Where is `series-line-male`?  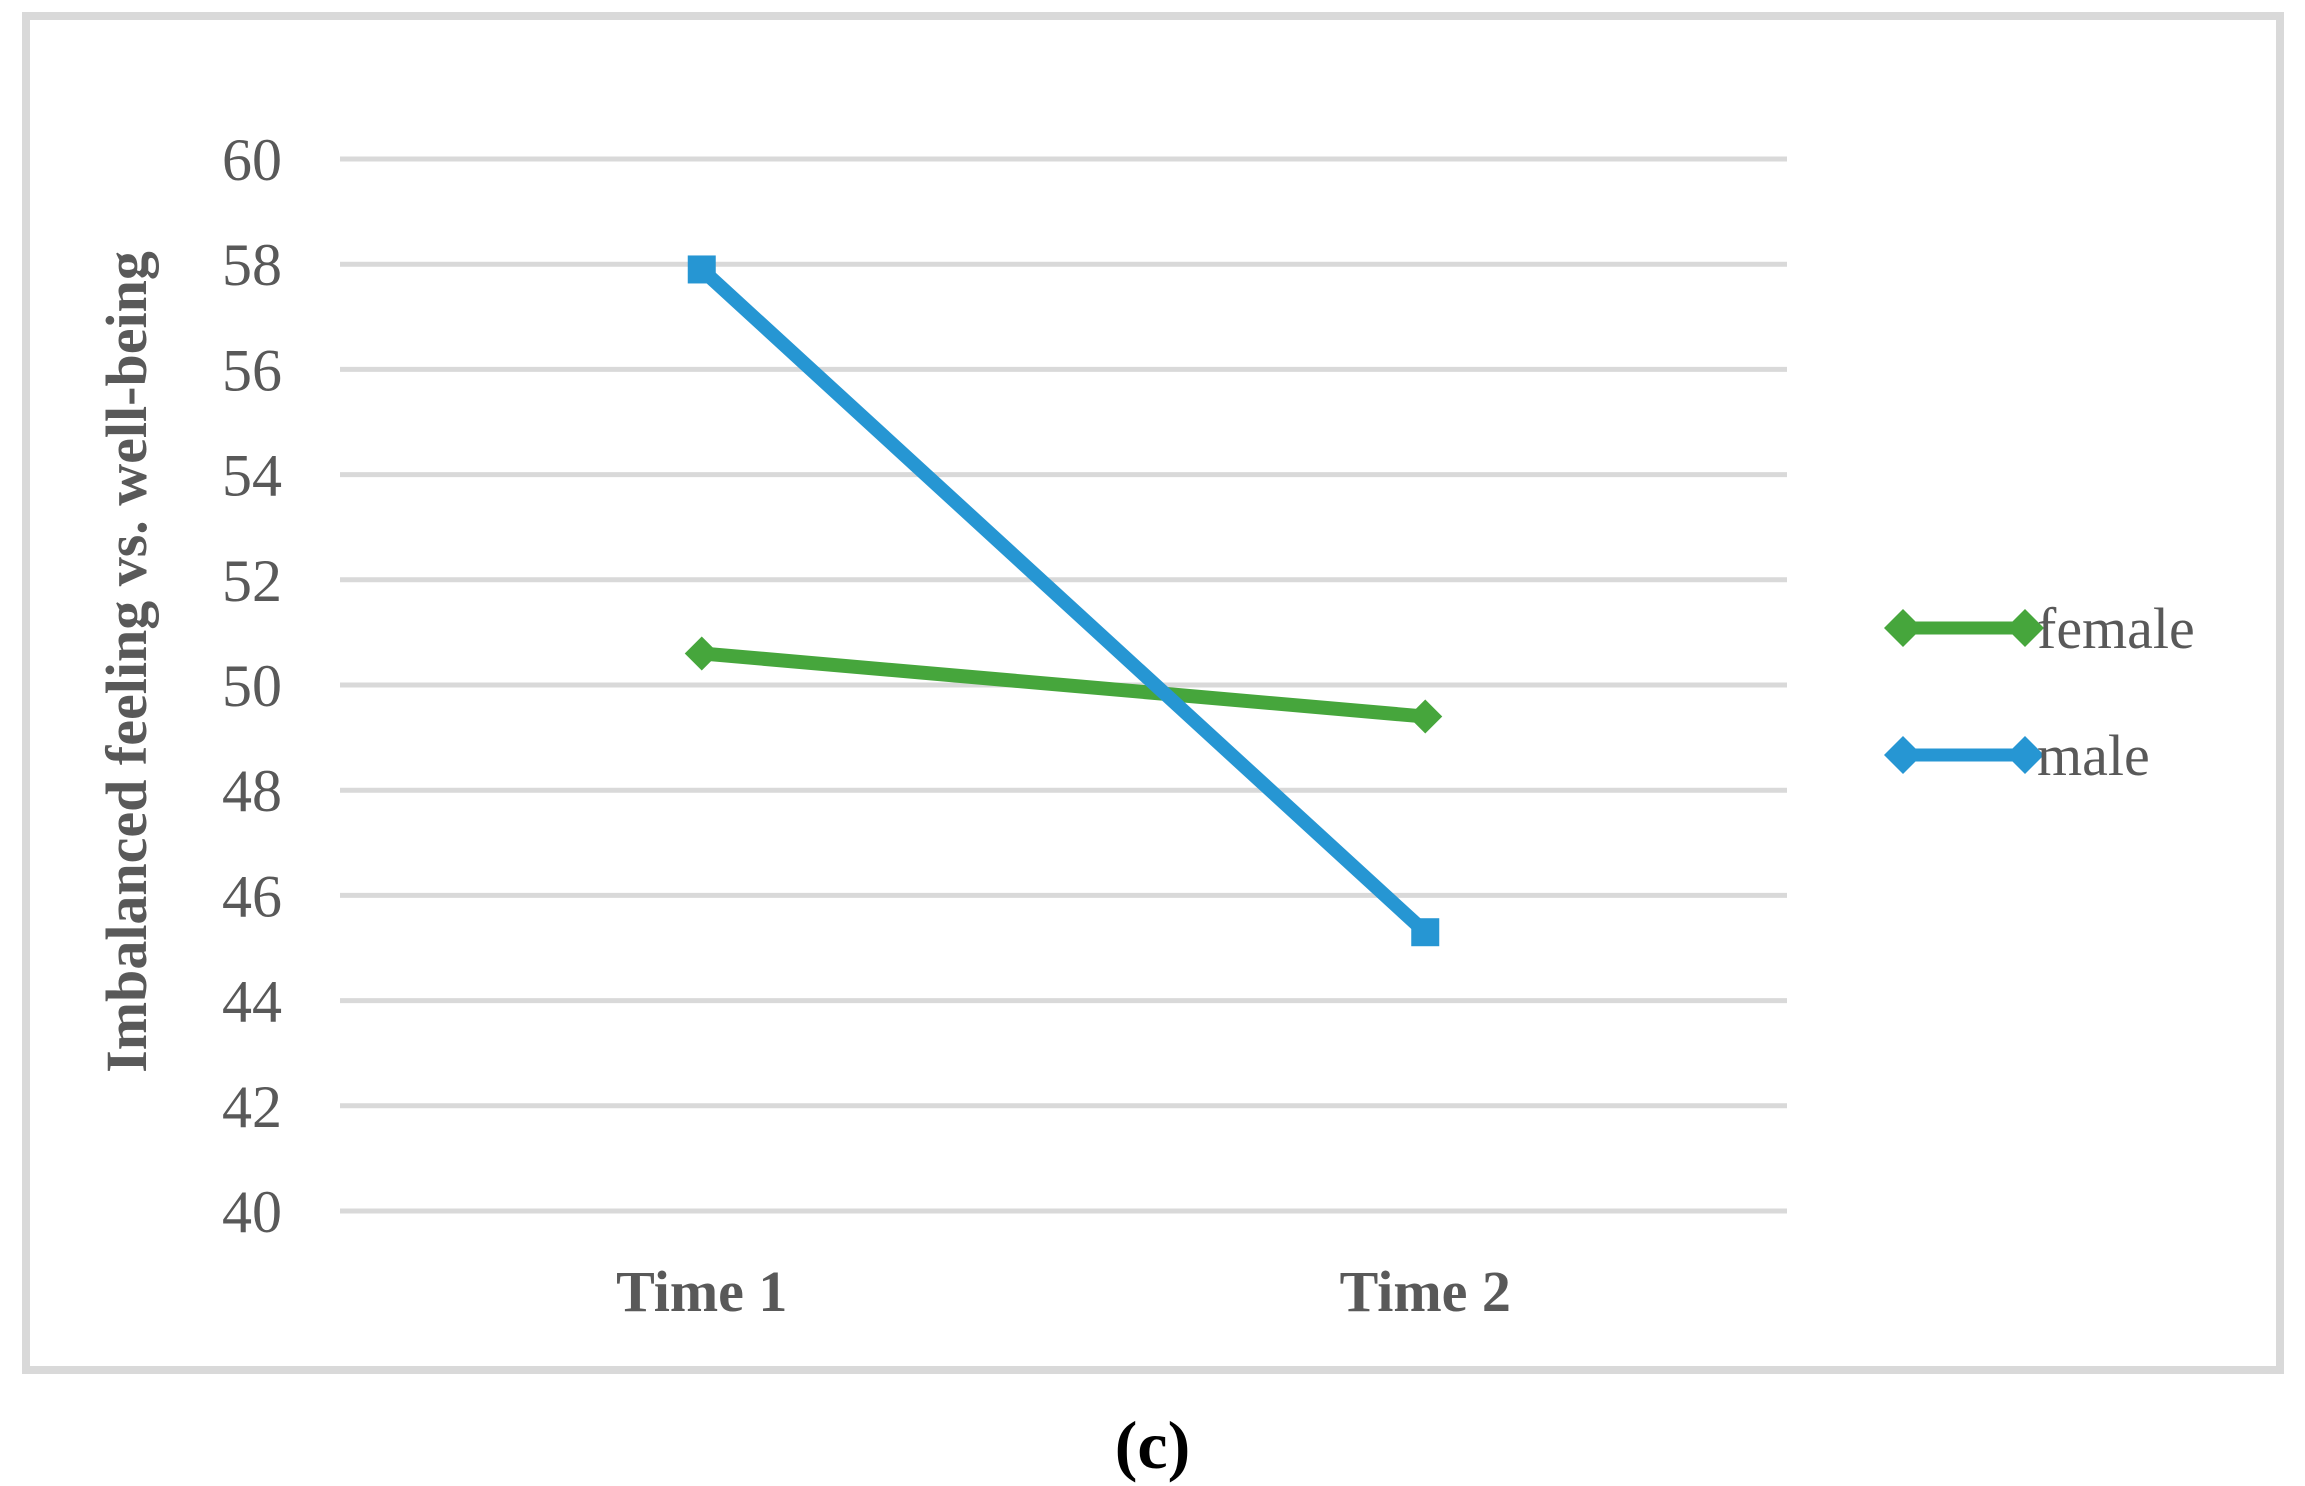 series-line-male is located at coordinates (1063, 601).